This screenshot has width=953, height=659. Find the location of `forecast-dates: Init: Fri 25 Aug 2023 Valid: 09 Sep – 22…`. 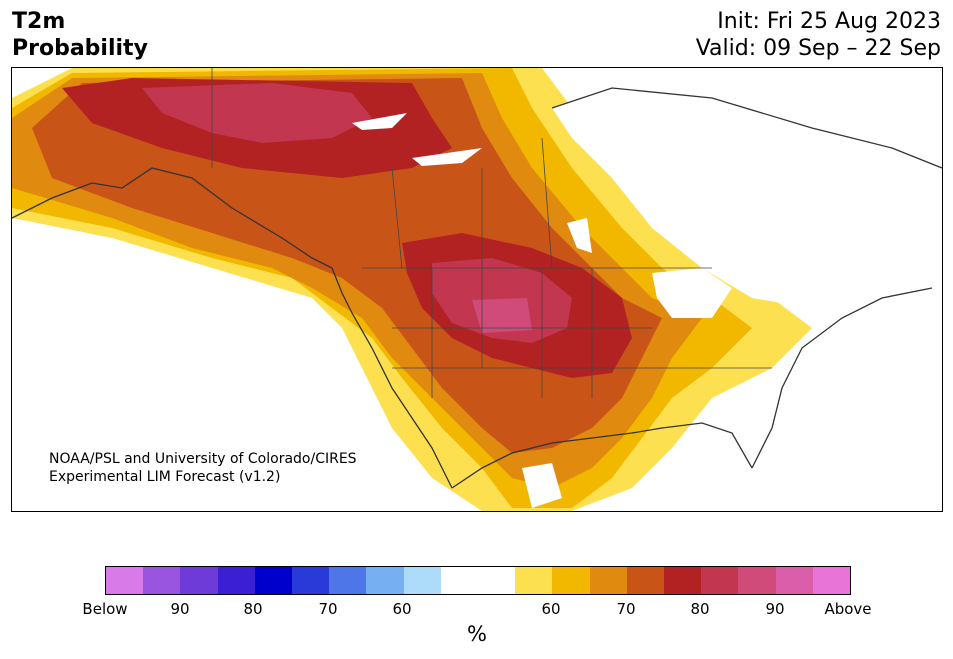

forecast-dates: Init: Fri 25 Aug 2023 Valid: 09 Sep – 22… is located at coordinates (818, 35).